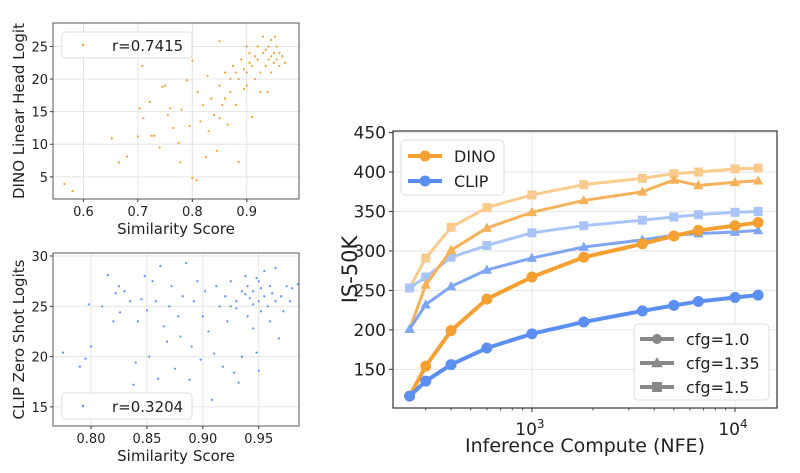 This screenshot has height=473, width=800. Describe the element at coordinates (258, 439) in the screenshot. I see `x-tick-label: 0.95` at that location.